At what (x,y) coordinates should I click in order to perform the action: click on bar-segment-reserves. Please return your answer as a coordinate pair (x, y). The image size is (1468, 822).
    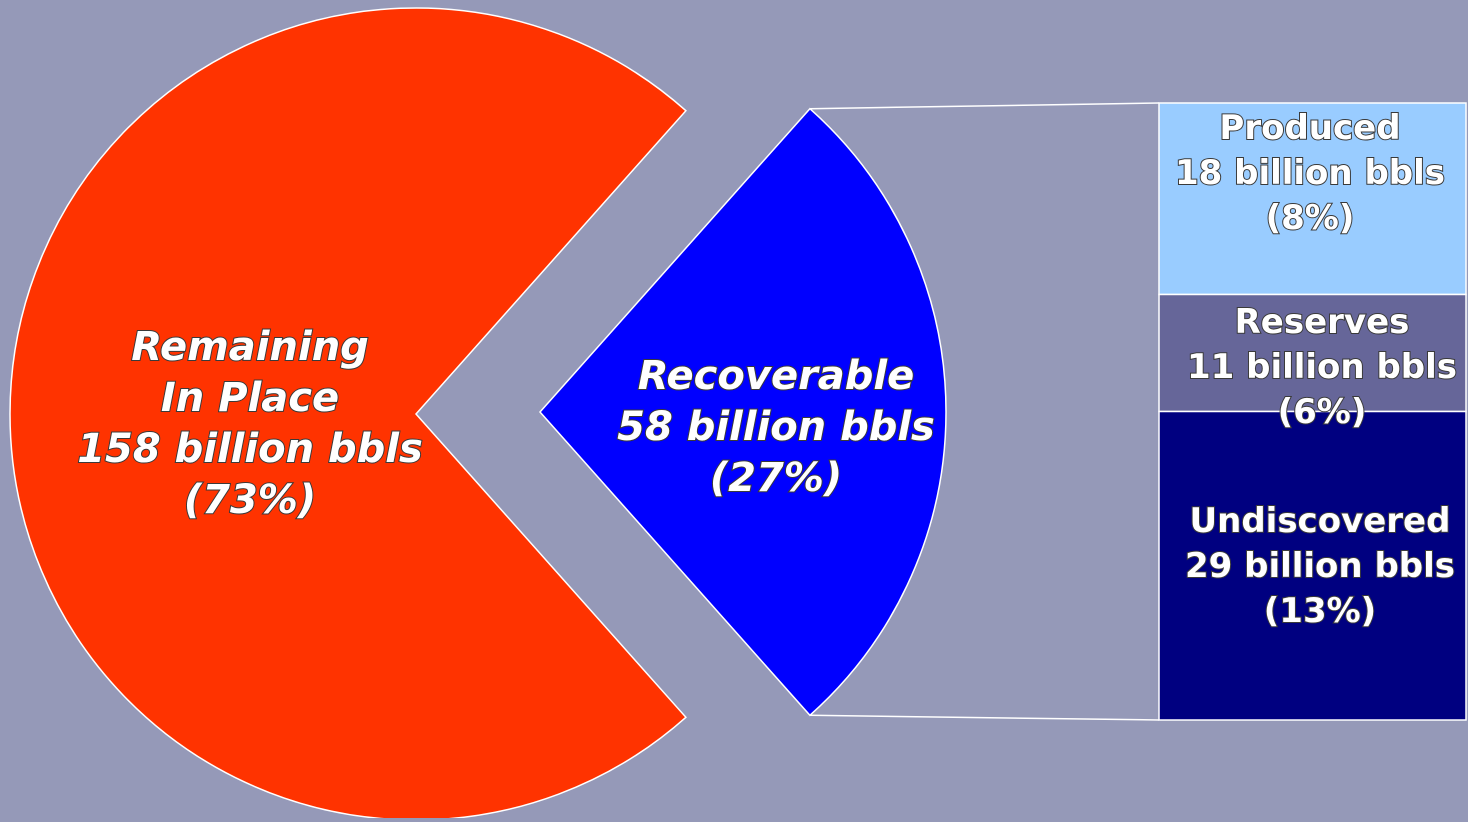
    Looking at the image, I should click on (1312, 353).